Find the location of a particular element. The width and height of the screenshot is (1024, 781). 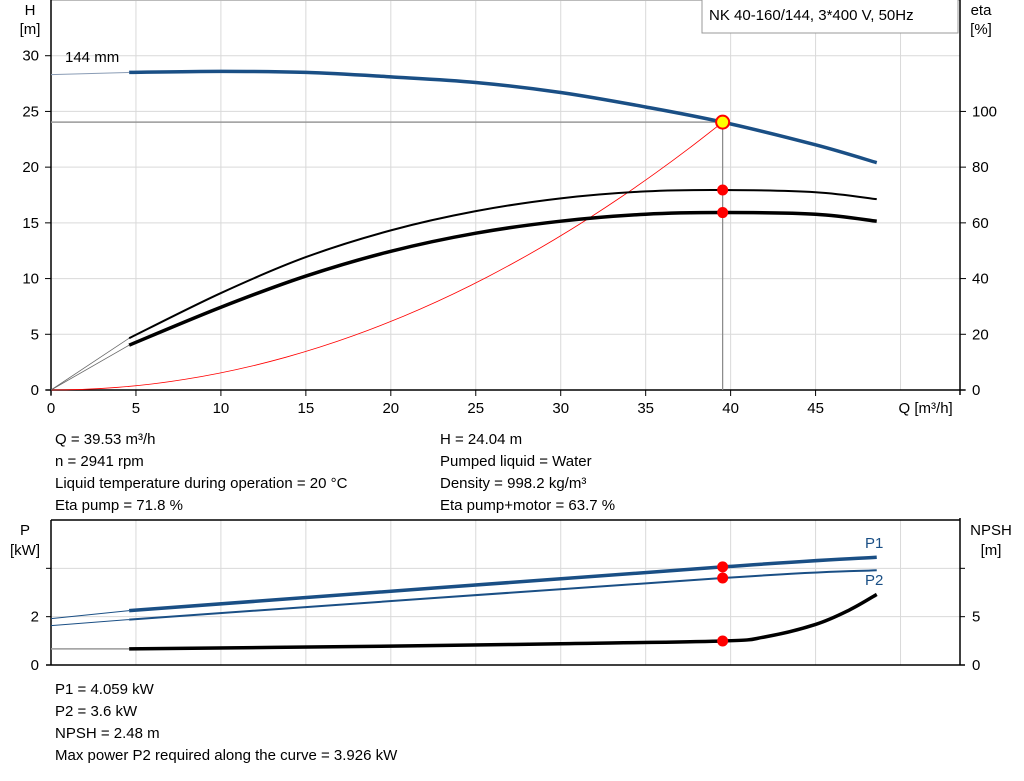

eta-pump-curve-extrapolated is located at coordinates (90, 364).